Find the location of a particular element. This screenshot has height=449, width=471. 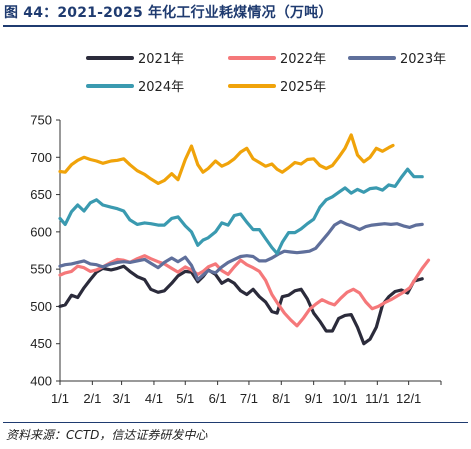

source-note: 资料来源：CCTD，信达证券研发中心 is located at coordinates (107, 435).